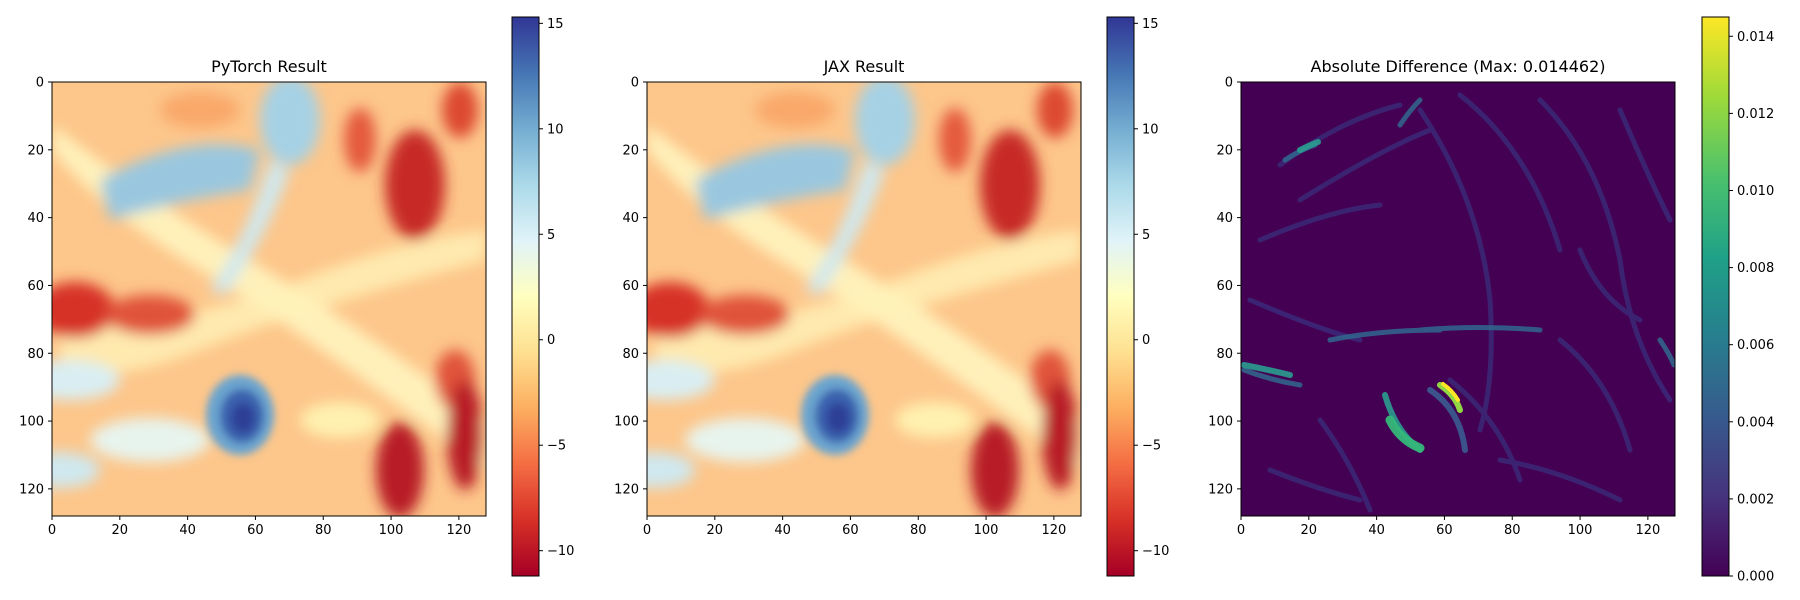  What do you see at coordinates (269, 66) in the screenshot?
I see `panel-title: PyTorch Result` at bounding box center [269, 66].